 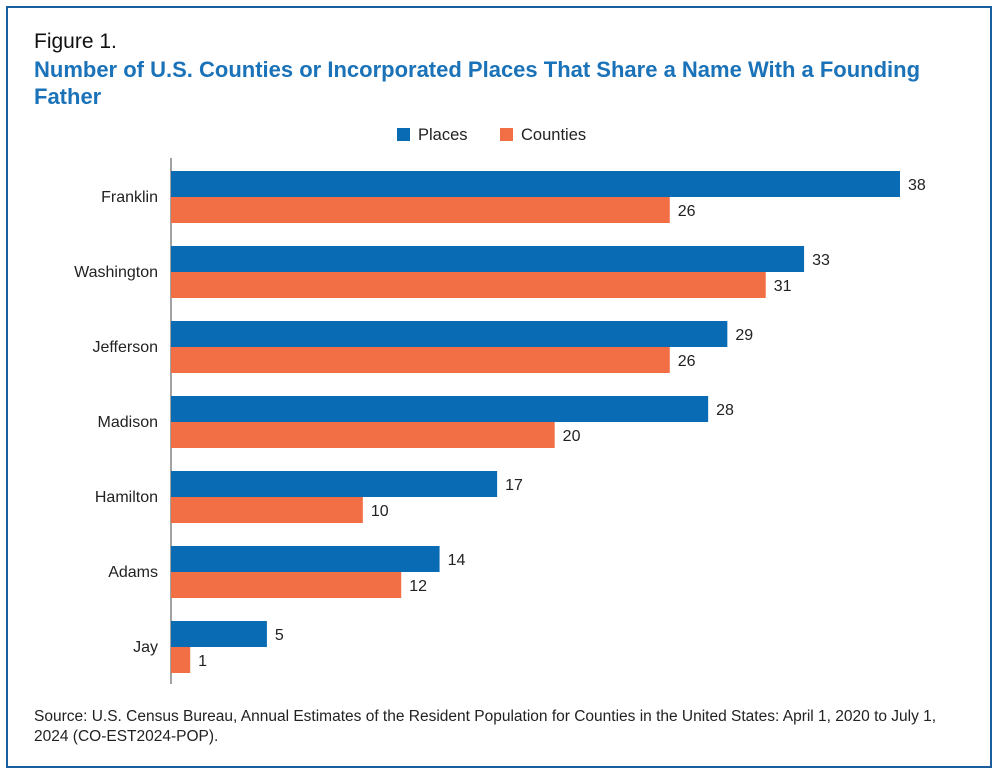 I want to click on category-label-adams: Adams, so click(x=133, y=572).